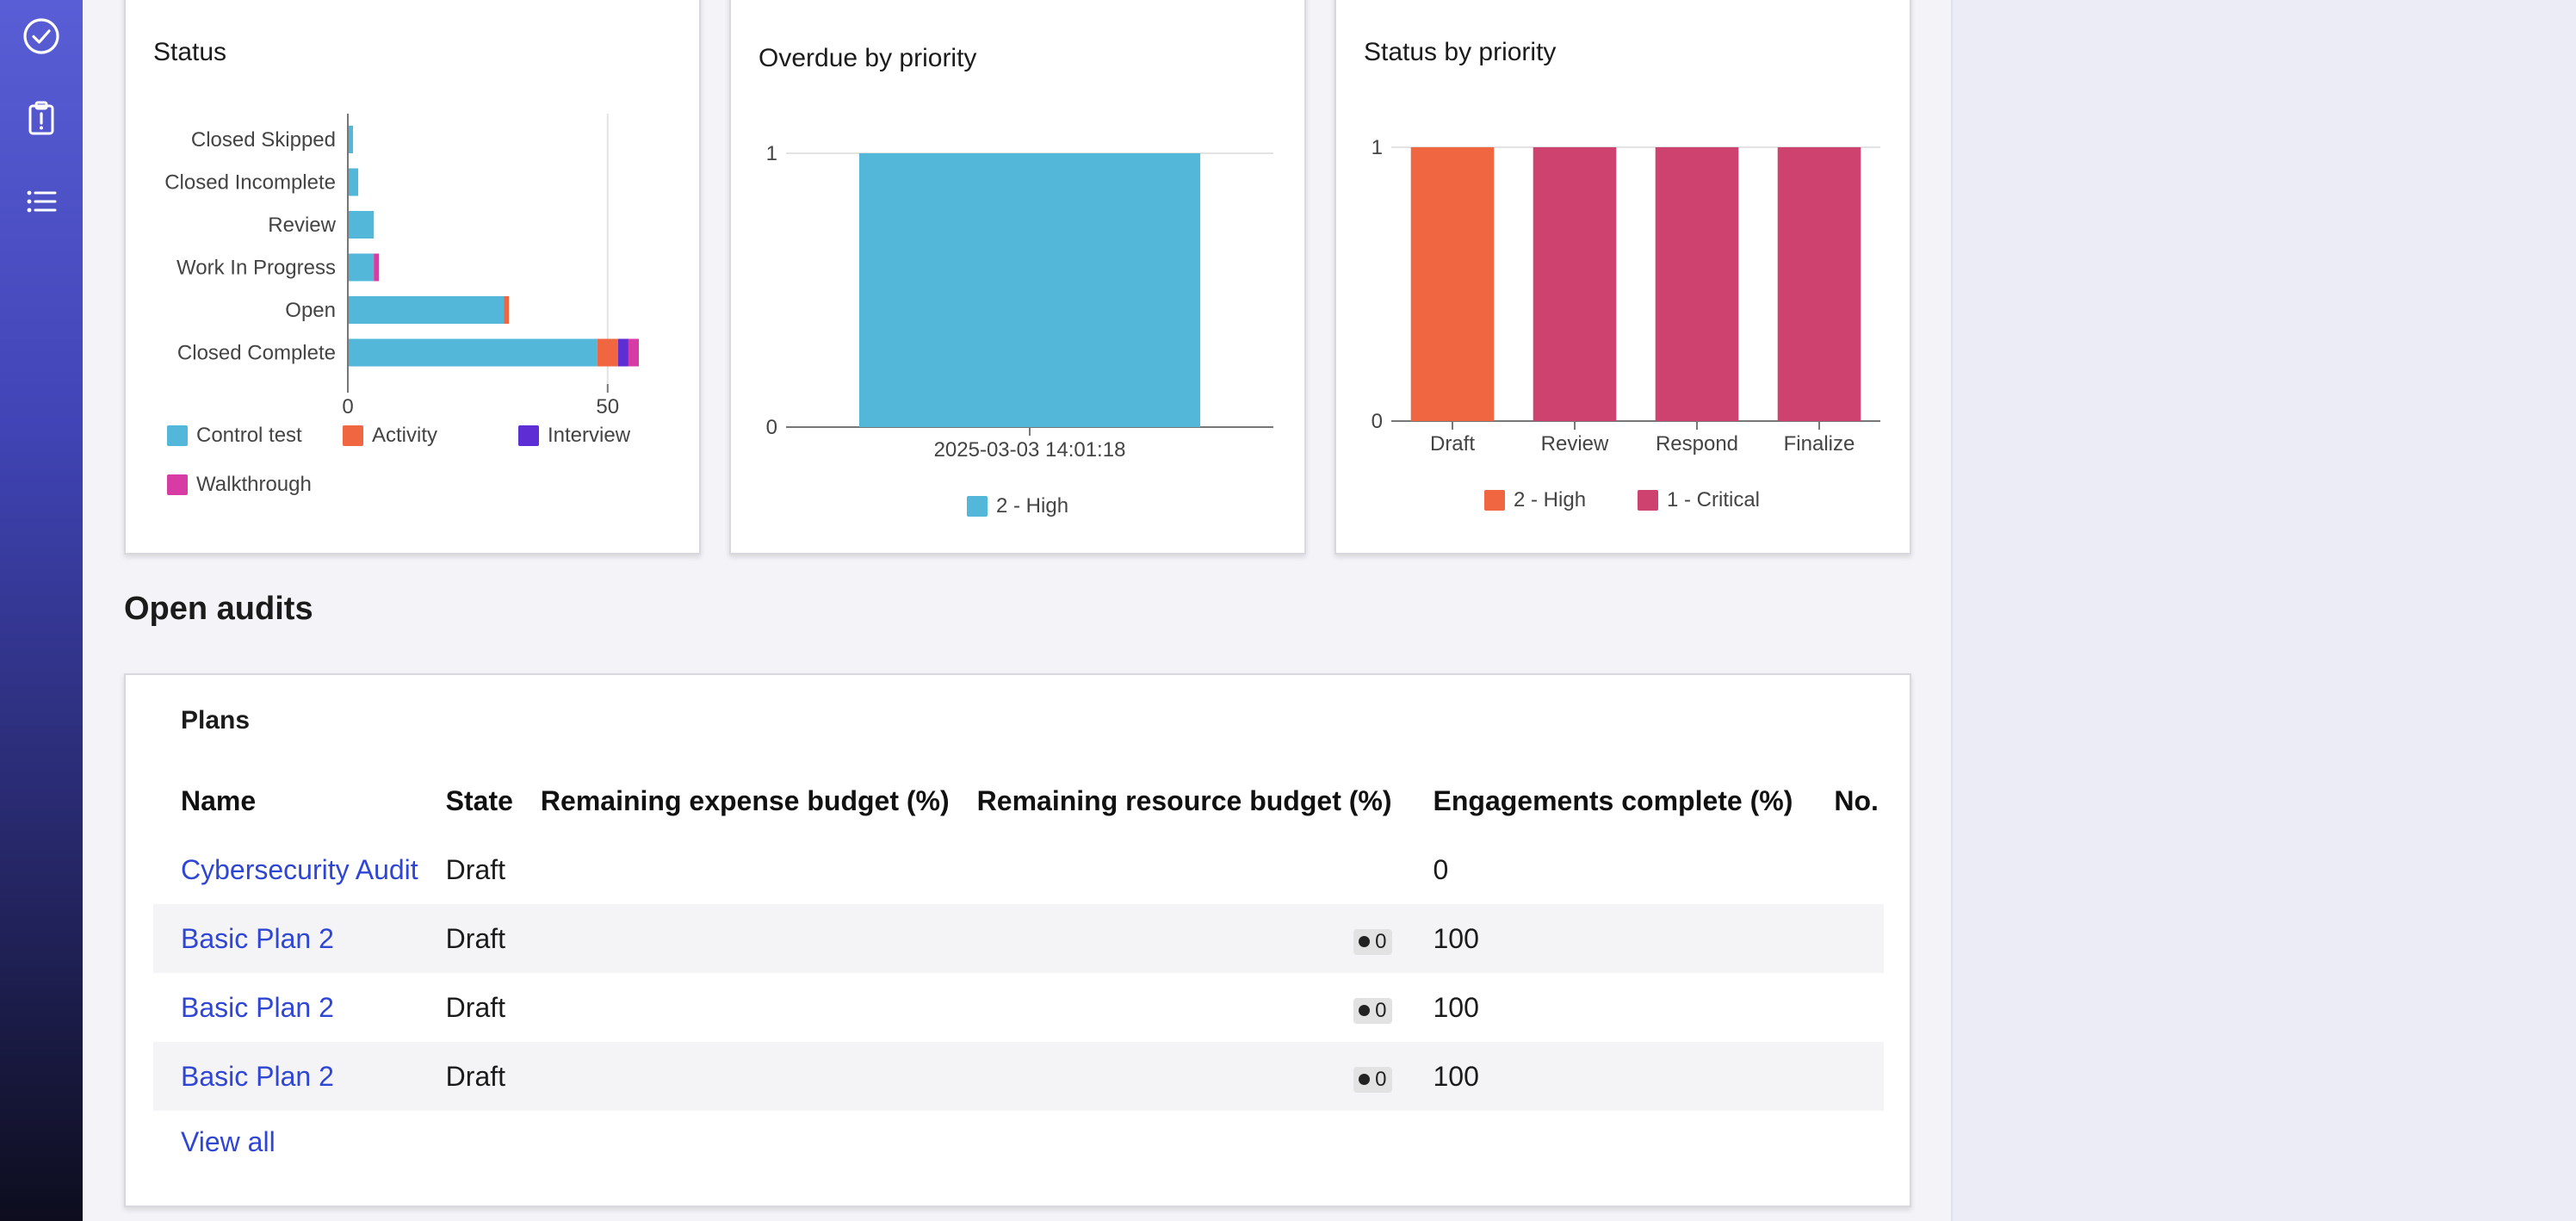 The height and width of the screenshot is (1221, 2576). I want to click on check-circle-icon, so click(42, 36).